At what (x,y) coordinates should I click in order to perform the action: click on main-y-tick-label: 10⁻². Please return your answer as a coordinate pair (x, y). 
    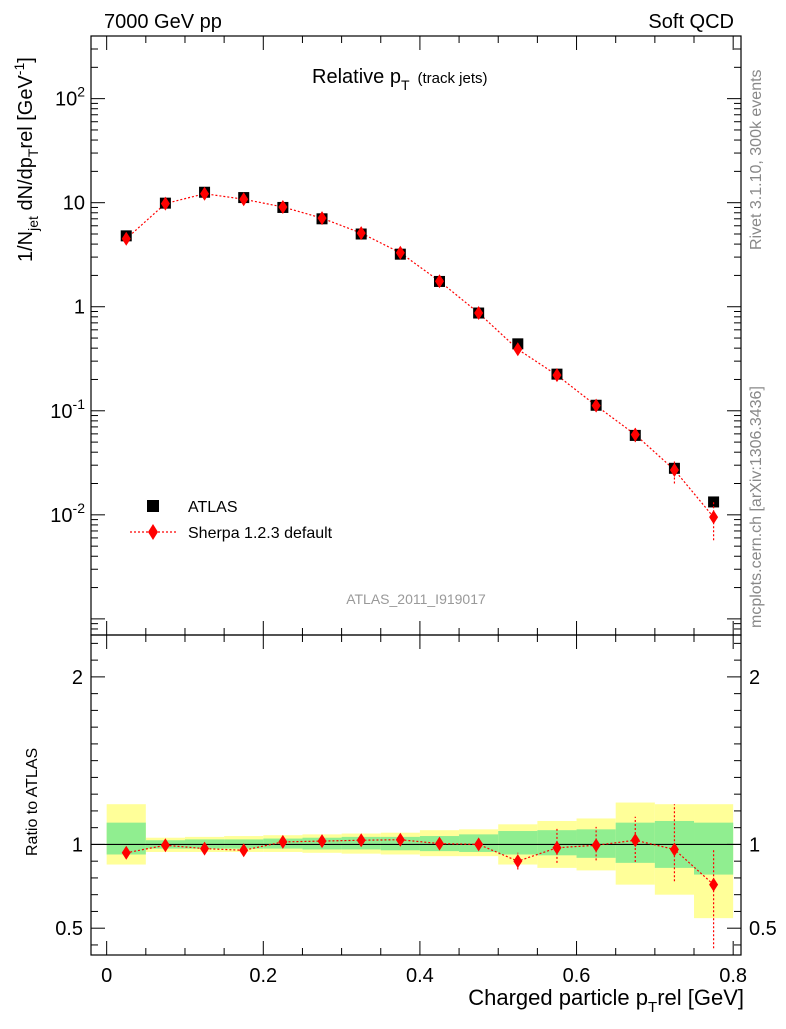
    Looking at the image, I should click on (67, 513).